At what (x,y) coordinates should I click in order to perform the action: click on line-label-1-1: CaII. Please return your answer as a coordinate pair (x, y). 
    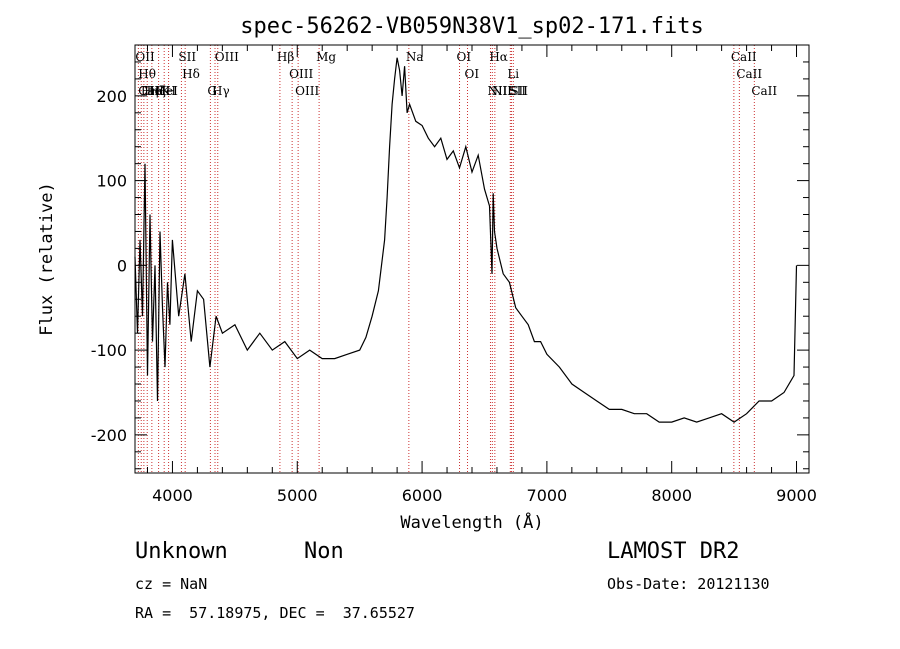
    Looking at the image, I should click on (151, 91).